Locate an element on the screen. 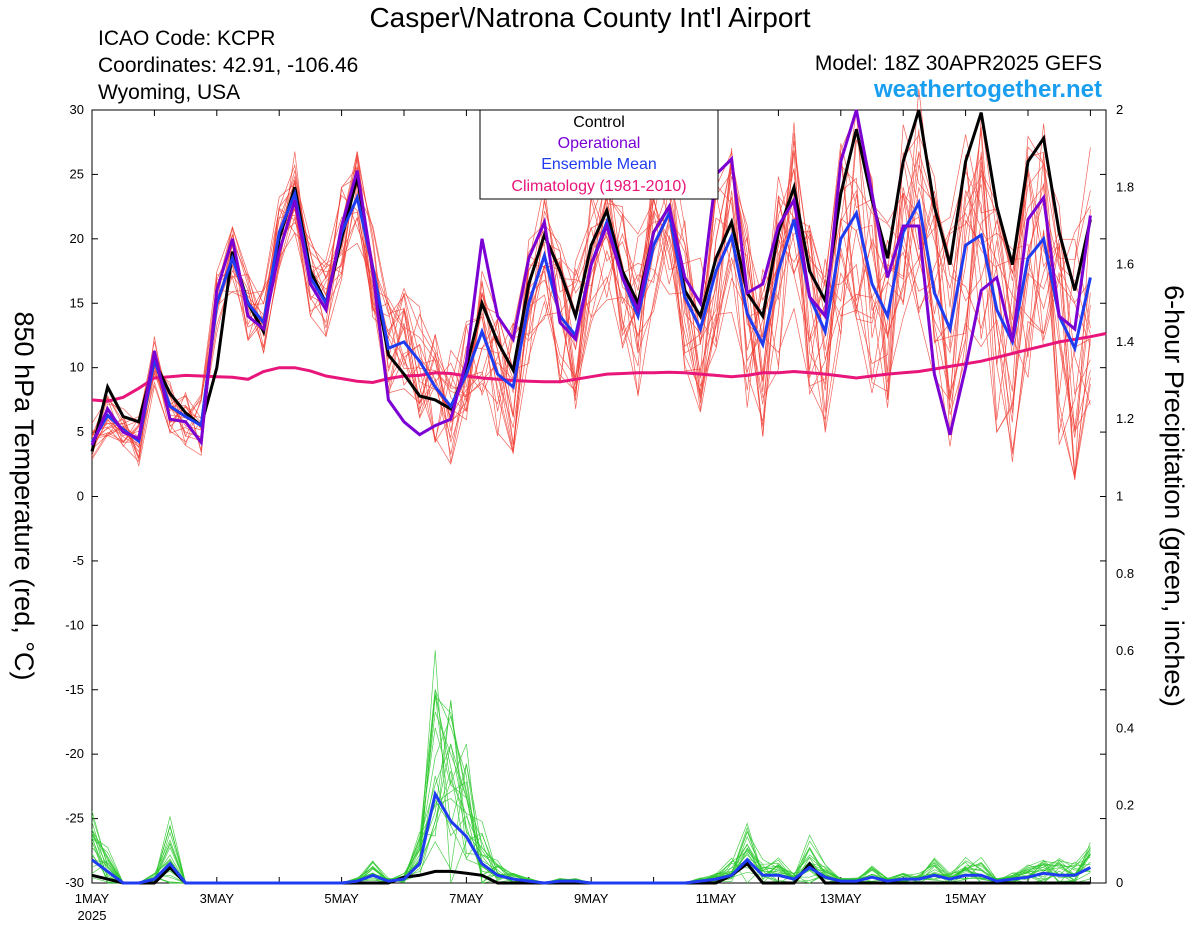 This screenshot has width=1200, height=927. y-left-tick-label: -20 is located at coordinates (74, 753).